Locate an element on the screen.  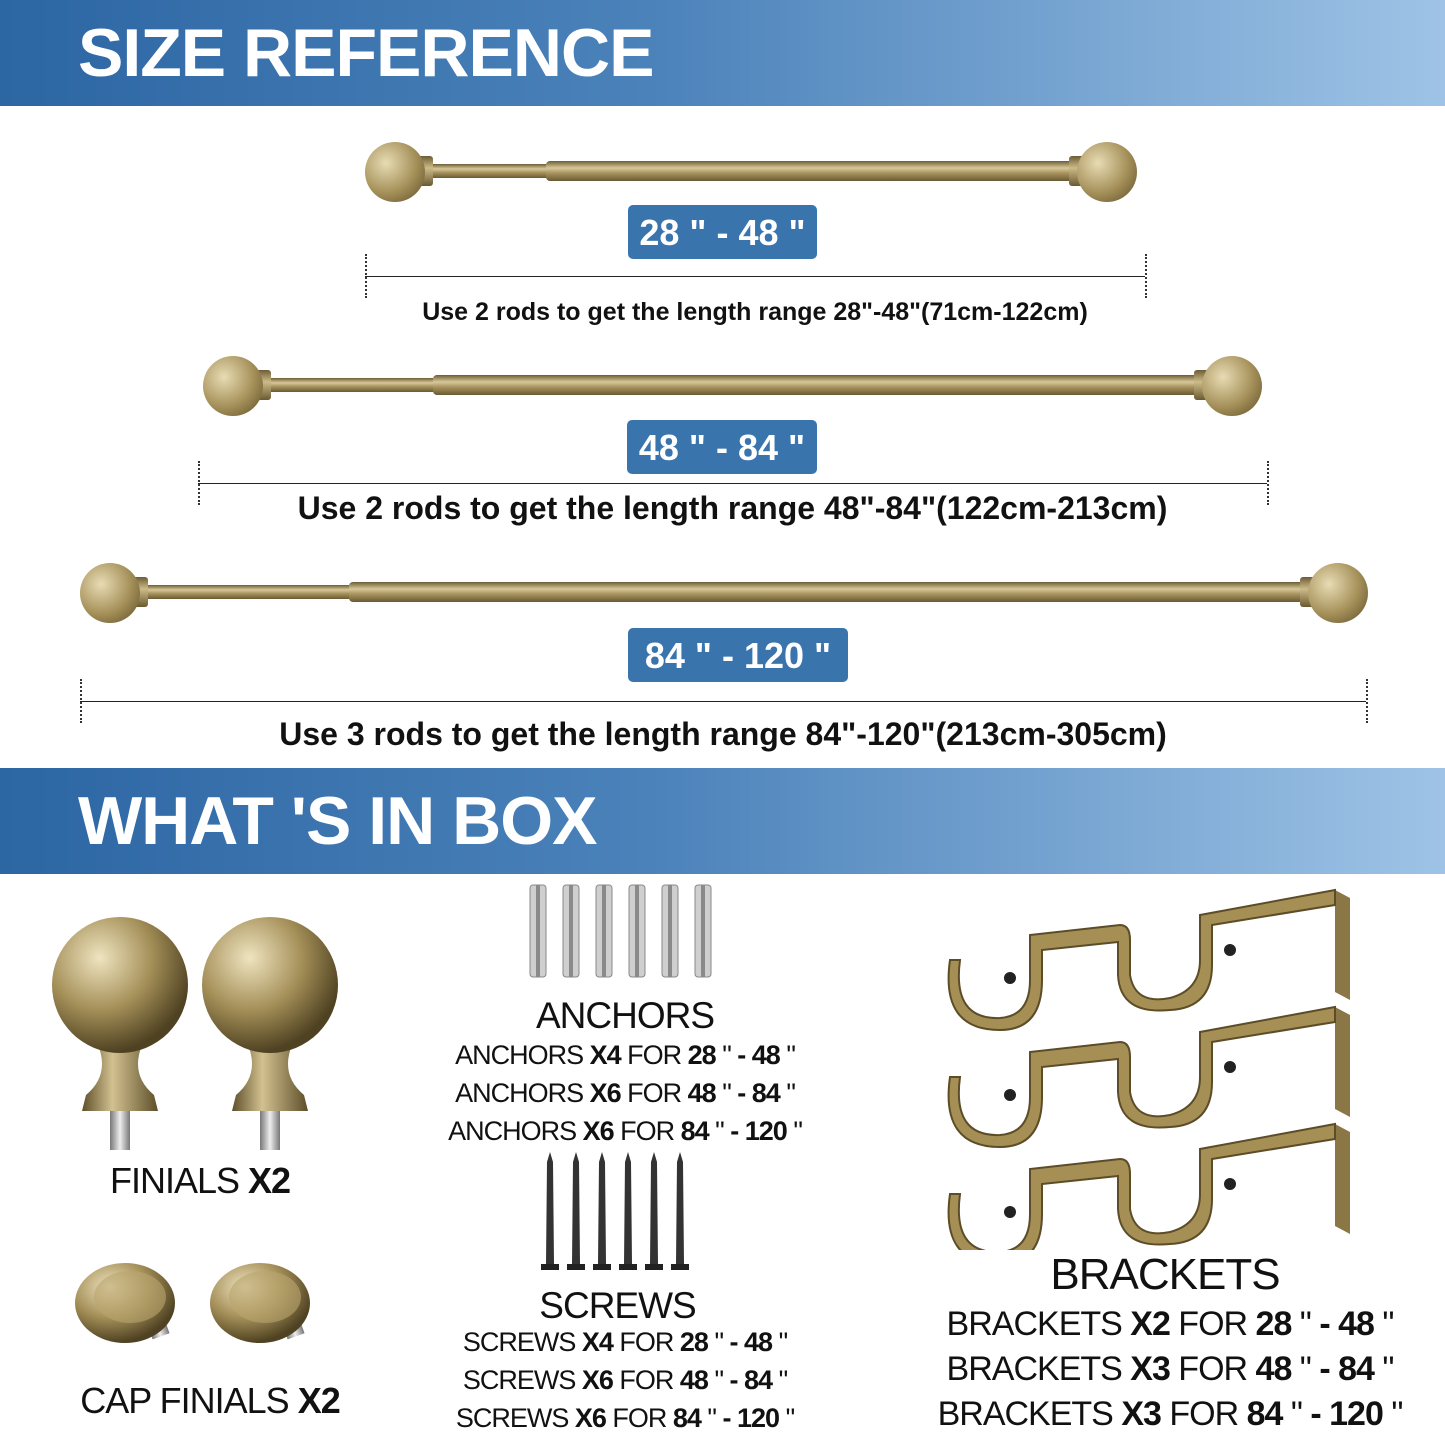
row-text: X2 is located at coordinates (1150, 1324).